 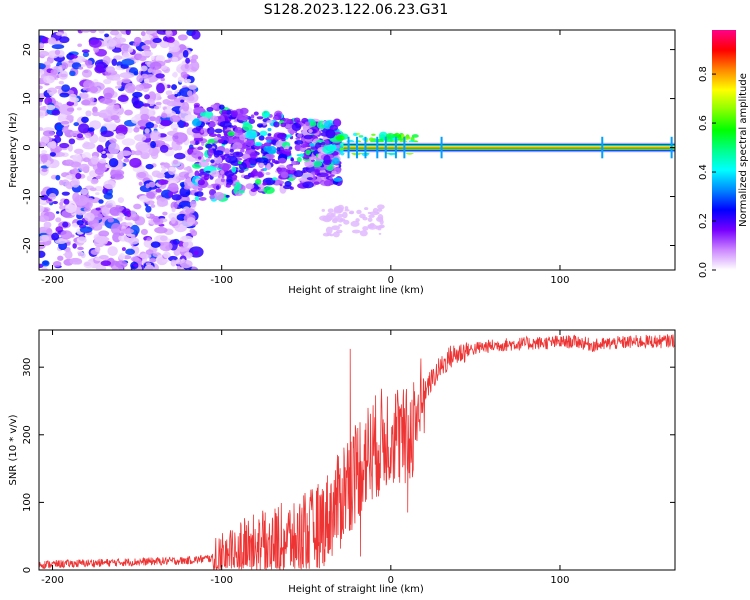 What do you see at coordinates (509, 148) in the screenshot?
I see `spectrogram-carrier-band` at bounding box center [509, 148].